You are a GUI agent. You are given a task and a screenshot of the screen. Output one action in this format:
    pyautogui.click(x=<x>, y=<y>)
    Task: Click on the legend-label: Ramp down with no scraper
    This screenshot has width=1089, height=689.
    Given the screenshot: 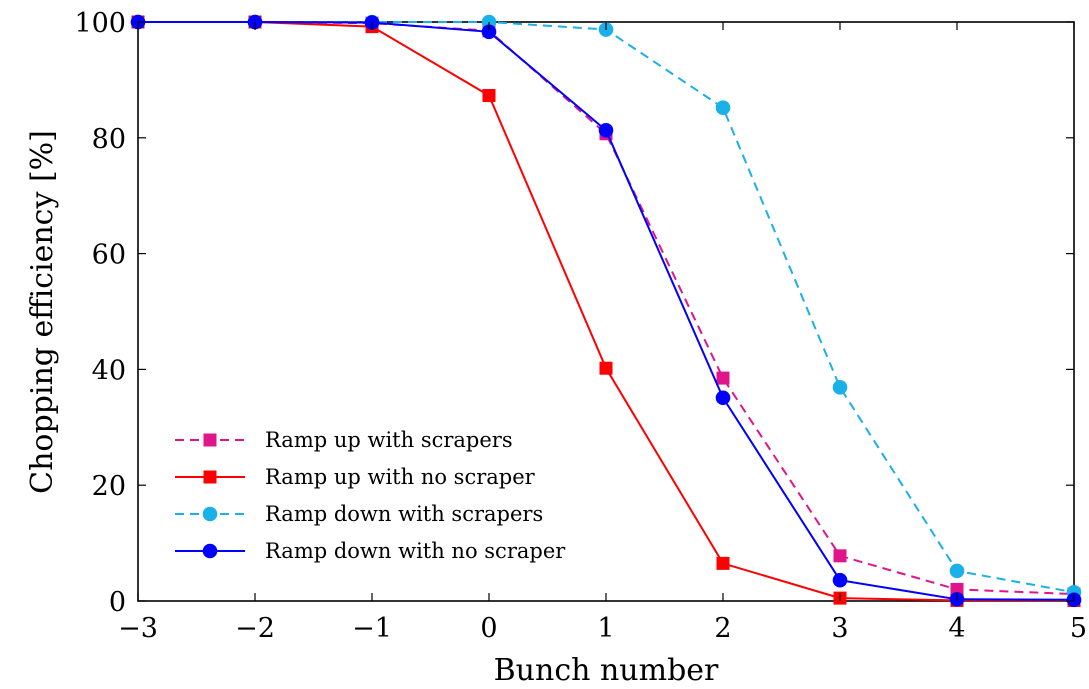 What is the action you would take?
    pyautogui.click(x=415, y=551)
    